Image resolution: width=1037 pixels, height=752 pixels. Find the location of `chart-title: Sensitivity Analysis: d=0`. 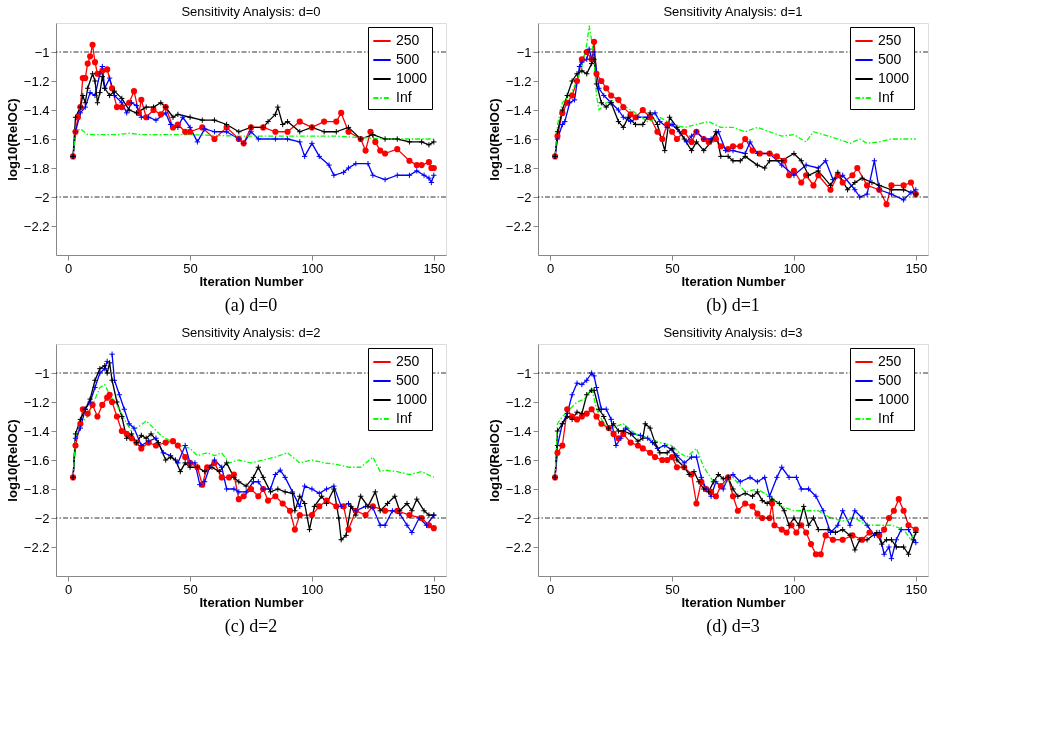

chart-title: Sensitivity Analysis: d=0 is located at coordinates (251, 11).